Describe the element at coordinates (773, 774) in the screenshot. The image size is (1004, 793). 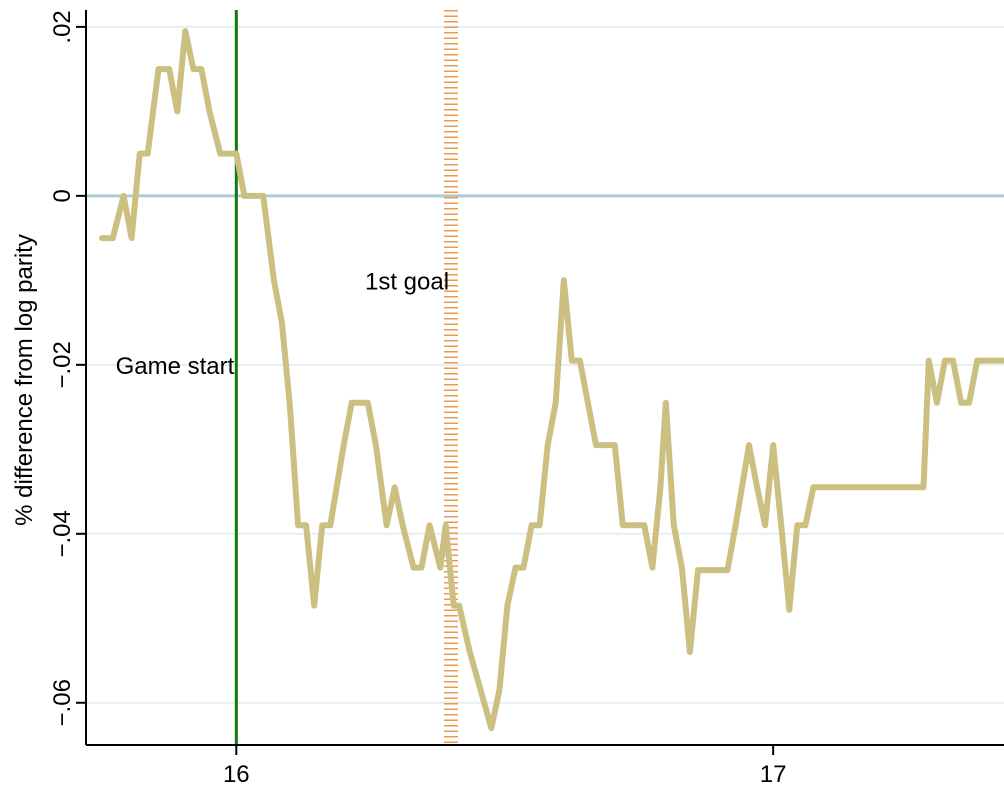
I see `x-tick-label: 17` at that location.